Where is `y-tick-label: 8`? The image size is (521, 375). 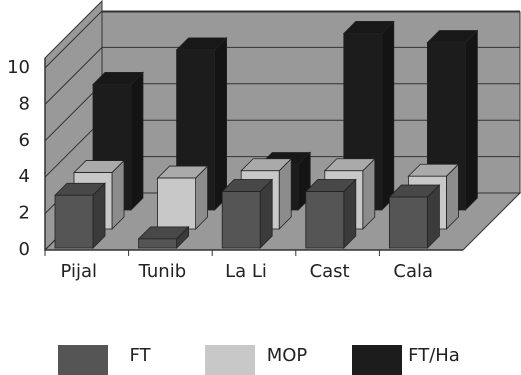 y-tick-label: 8 is located at coordinates (24, 103).